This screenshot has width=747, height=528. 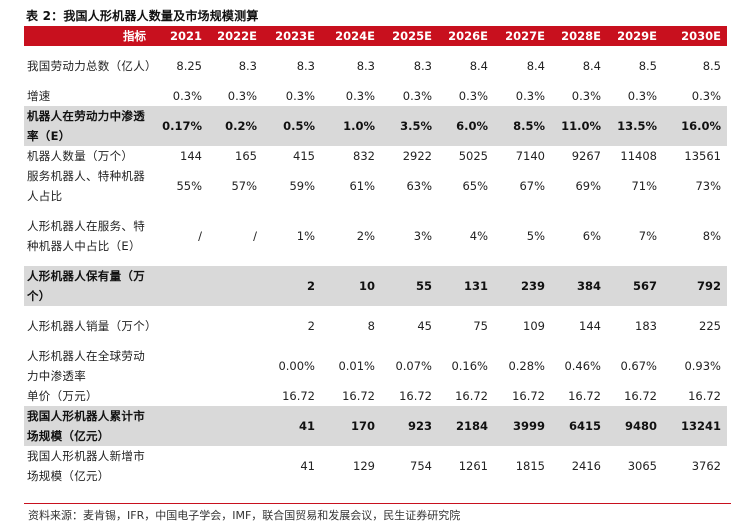 What do you see at coordinates (642, 466) in the screenshot?
I see `table-cell: 3065` at bounding box center [642, 466].